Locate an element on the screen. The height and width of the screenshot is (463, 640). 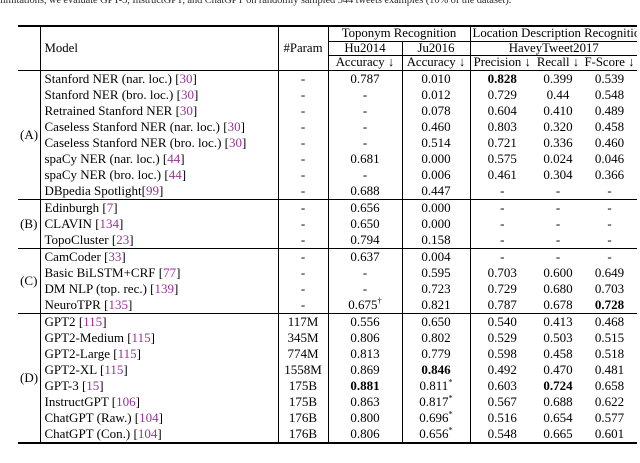
citation-ref: 106 is located at coordinates (126, 401).